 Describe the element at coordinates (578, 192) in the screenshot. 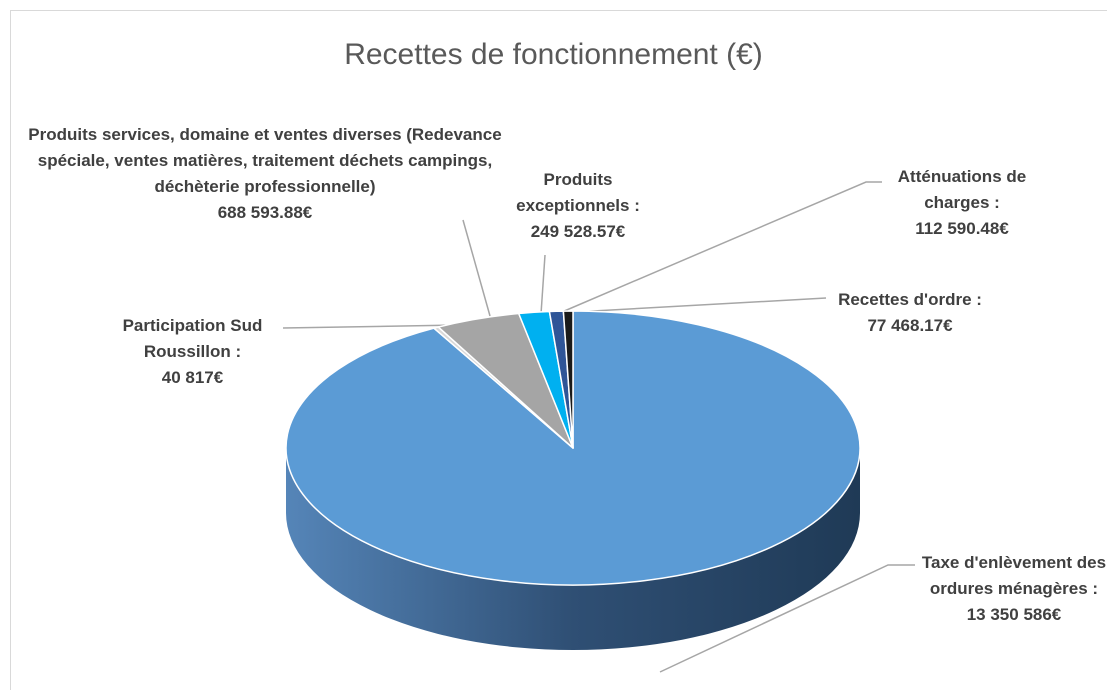

I see `label-category: Produits exceptionnels :` at that location.